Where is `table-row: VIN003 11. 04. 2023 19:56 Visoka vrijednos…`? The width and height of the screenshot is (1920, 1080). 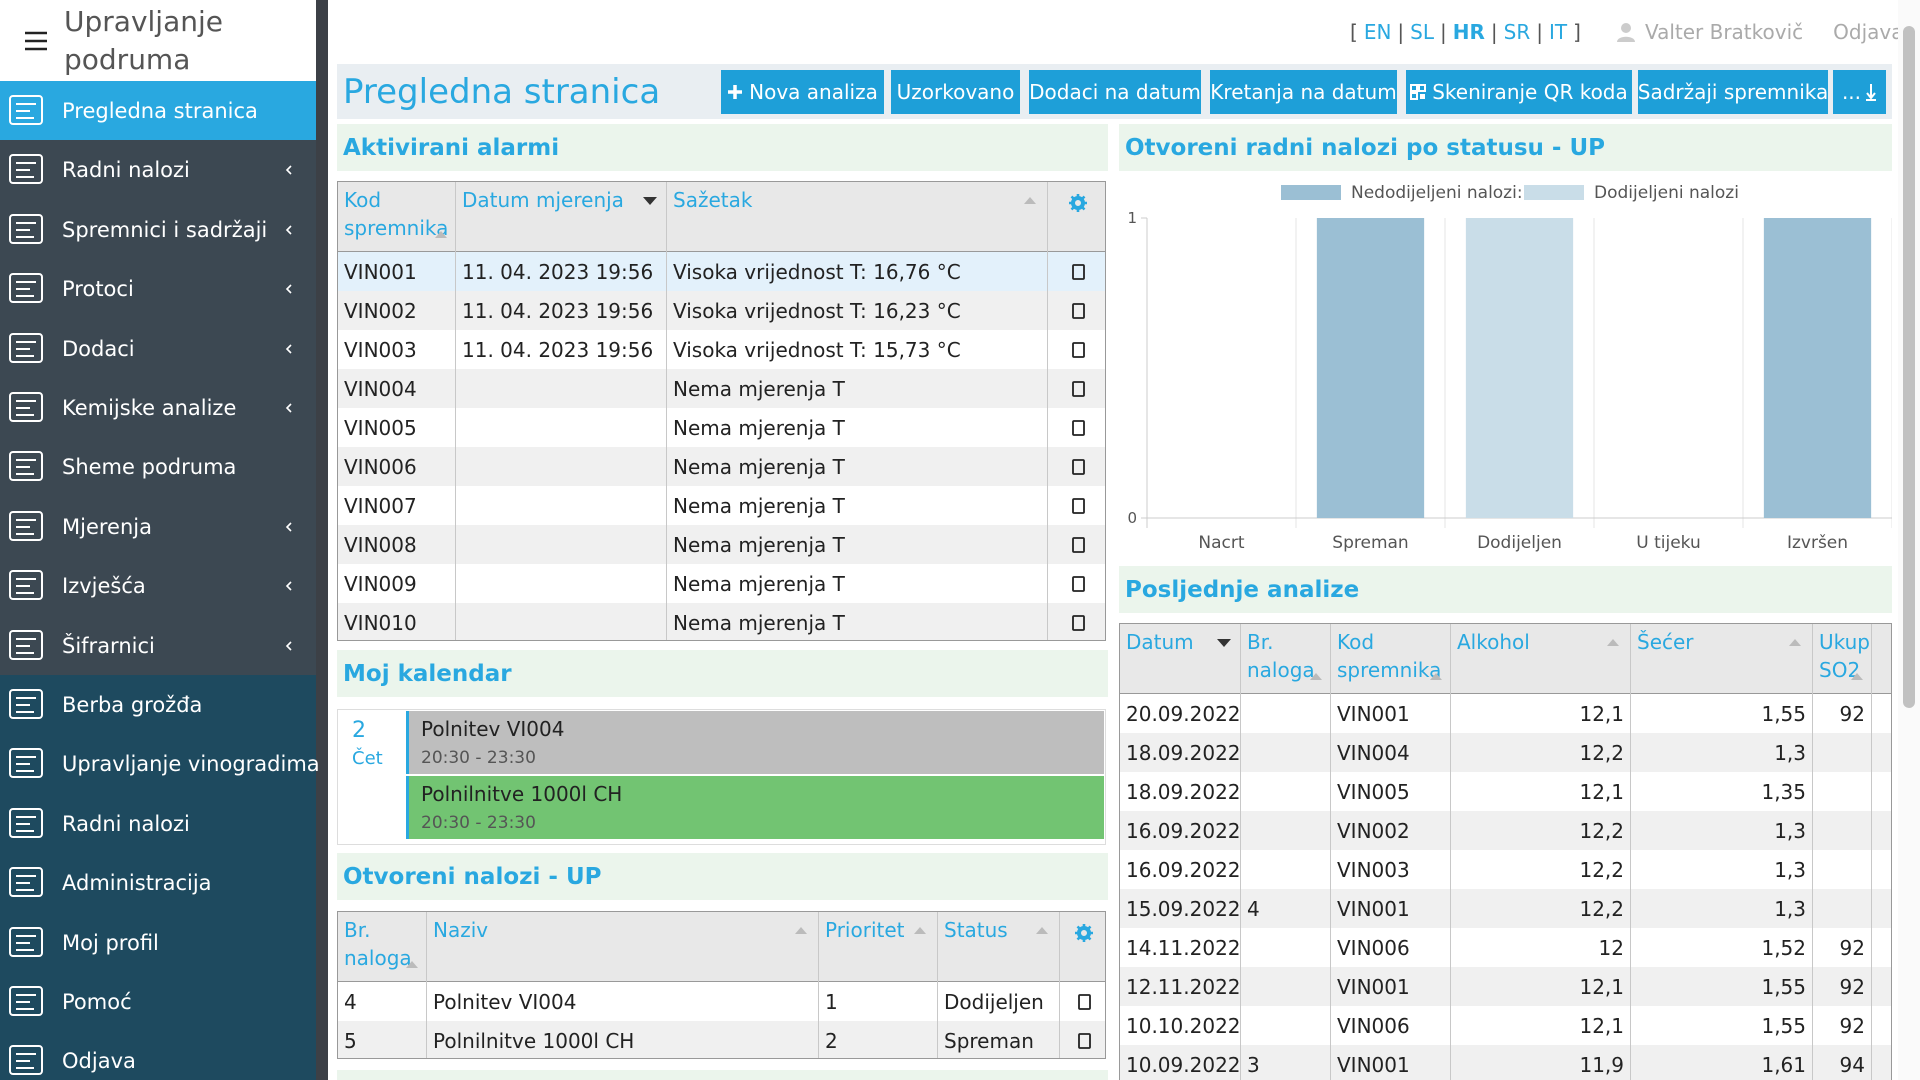
table-row: VIN003 11. 04. 2023 19:56 Visoka vrijednos… is located at coordinates (721, 349).